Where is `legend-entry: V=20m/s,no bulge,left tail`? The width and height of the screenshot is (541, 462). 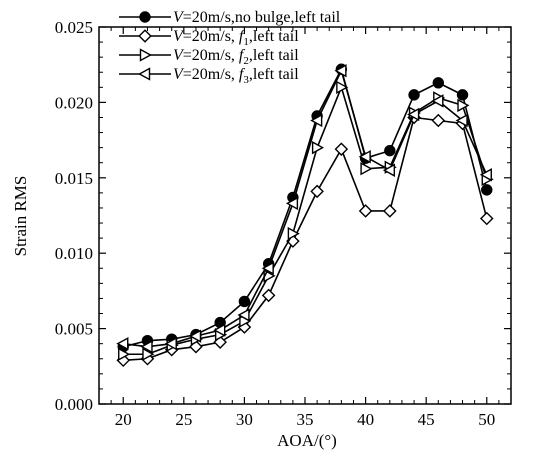
legend-entry: V=20m/s,no bulge,left tail is located at coordinates (230, 17).